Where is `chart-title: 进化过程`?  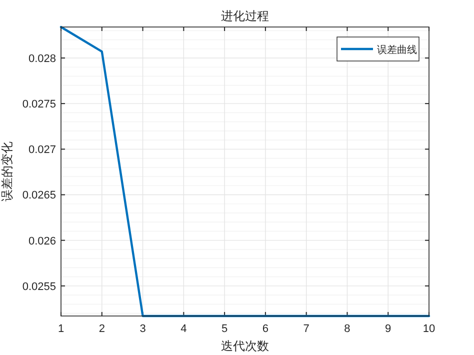
chart-title: 进化过程 is located at coordinates (245, 16).